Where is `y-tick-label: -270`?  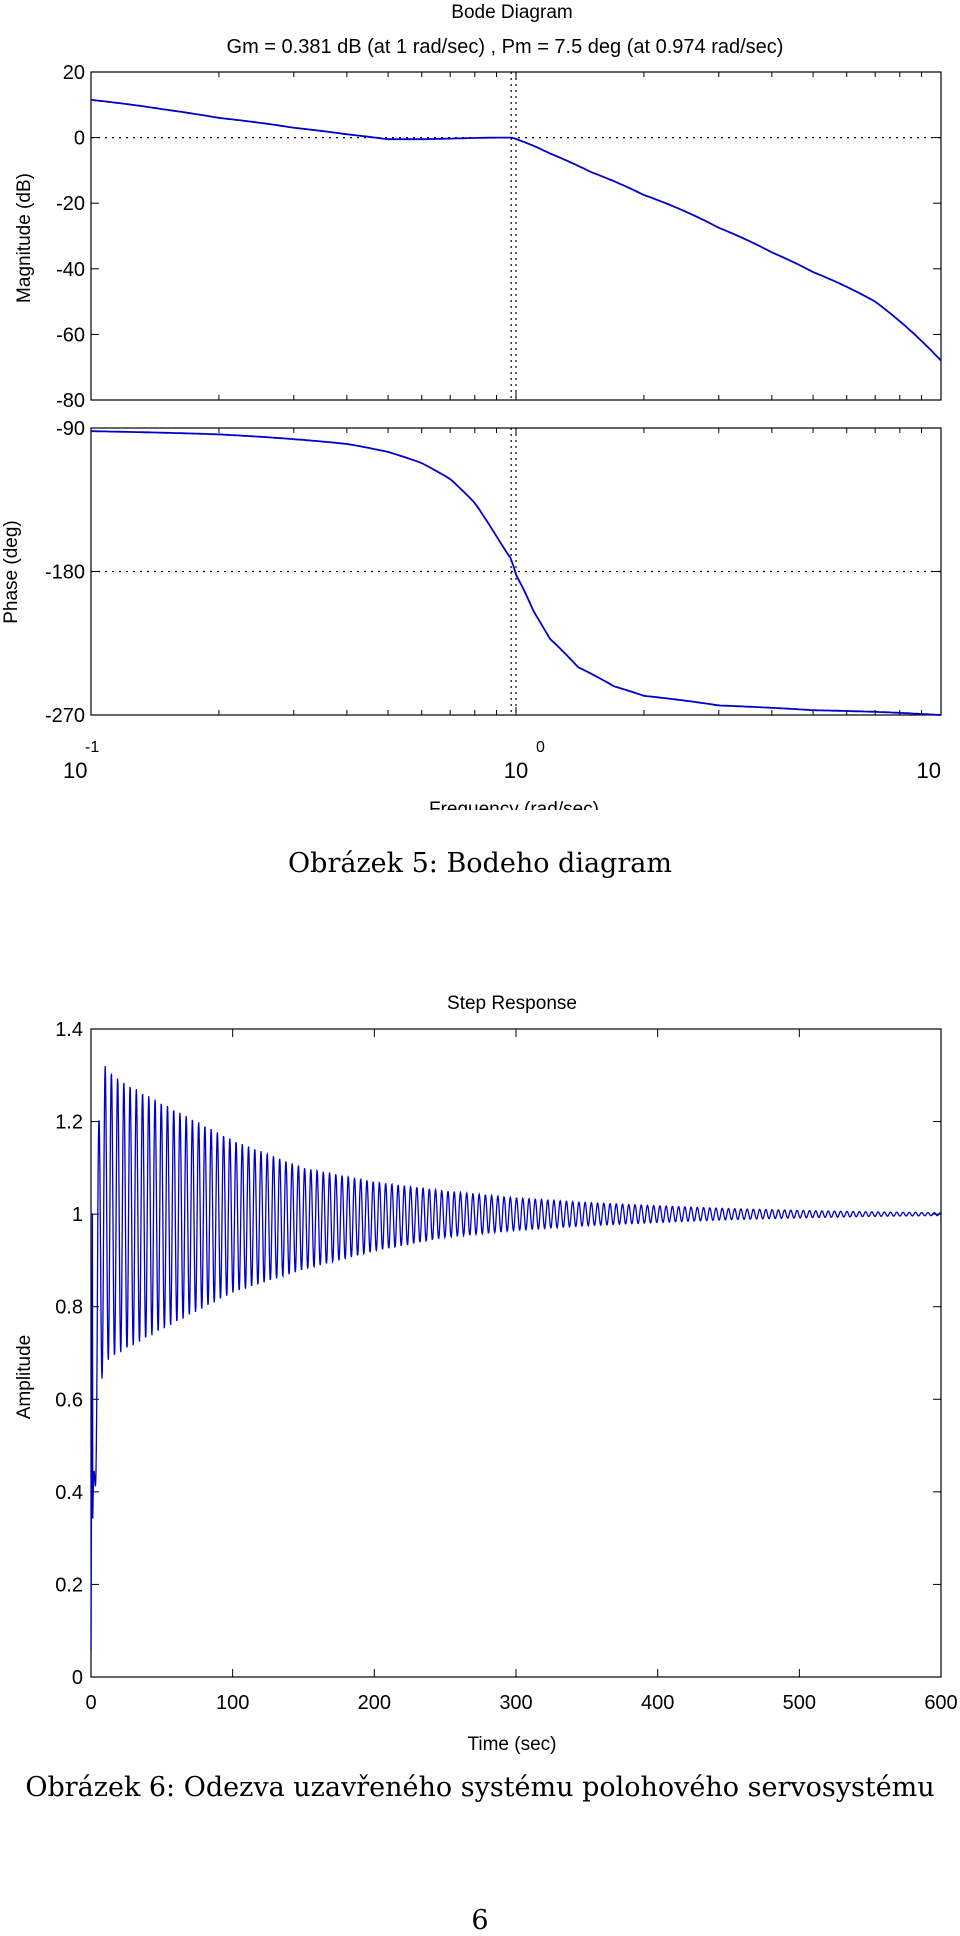
y-tick-label: -270 is located at coordinates (65, 716).